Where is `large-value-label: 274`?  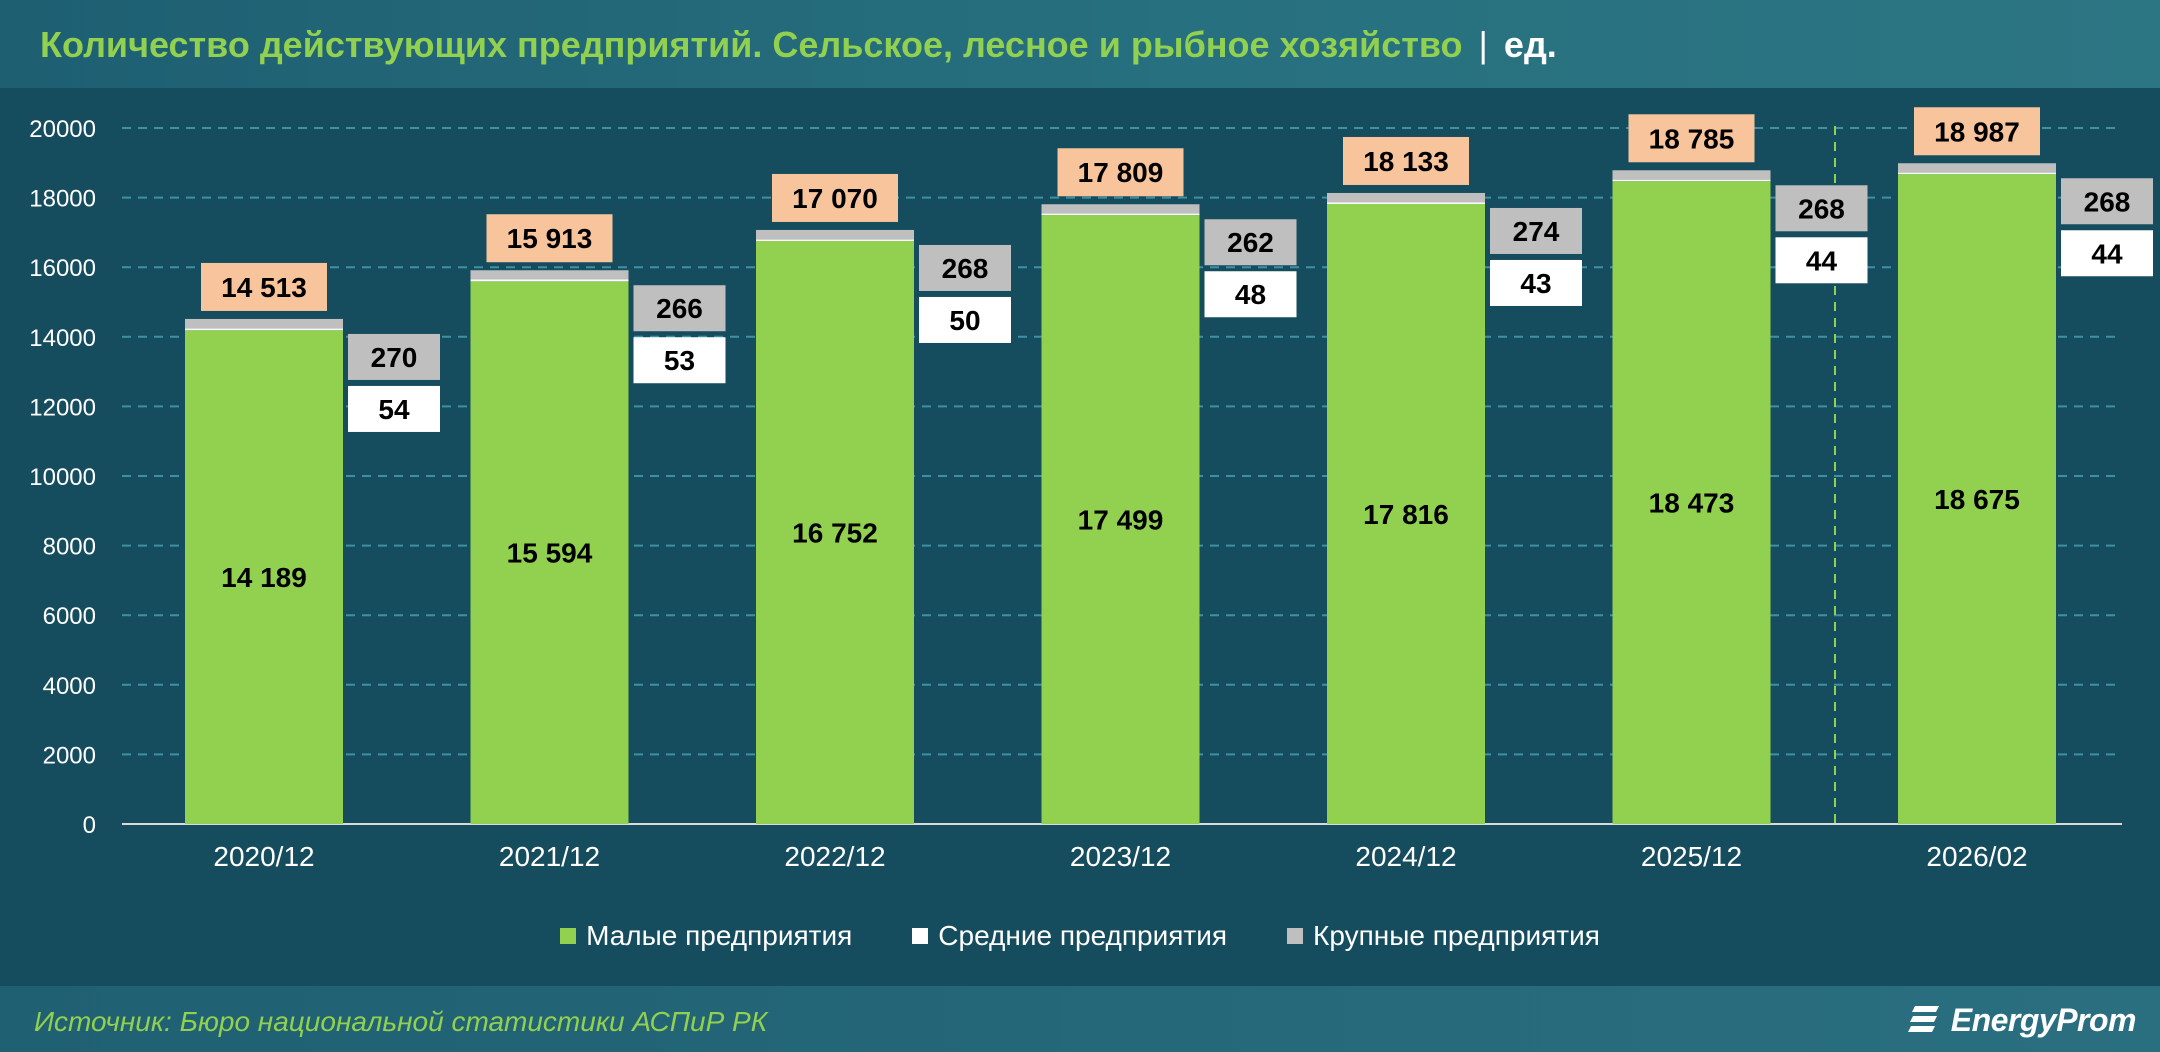
large-value-label: 274 is located at coordinates (1536, 231).